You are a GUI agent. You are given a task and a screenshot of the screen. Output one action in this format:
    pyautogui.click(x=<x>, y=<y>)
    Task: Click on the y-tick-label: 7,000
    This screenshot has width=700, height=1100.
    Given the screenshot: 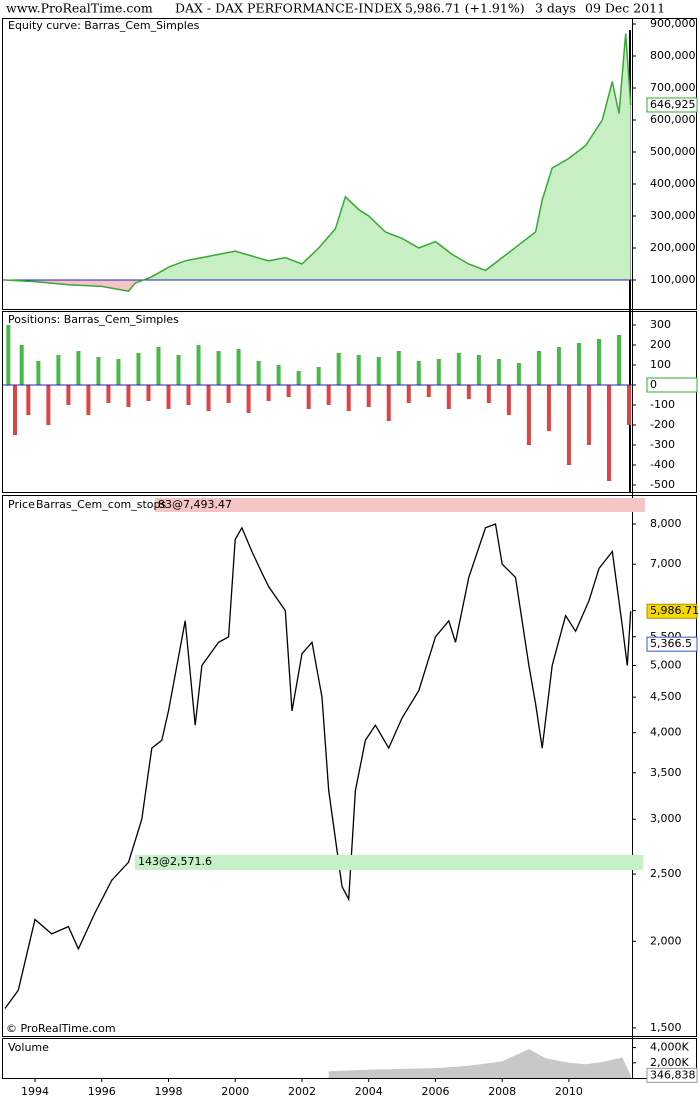 What is the action you would take?
    pyautogui.click(x=666, y=563)
    